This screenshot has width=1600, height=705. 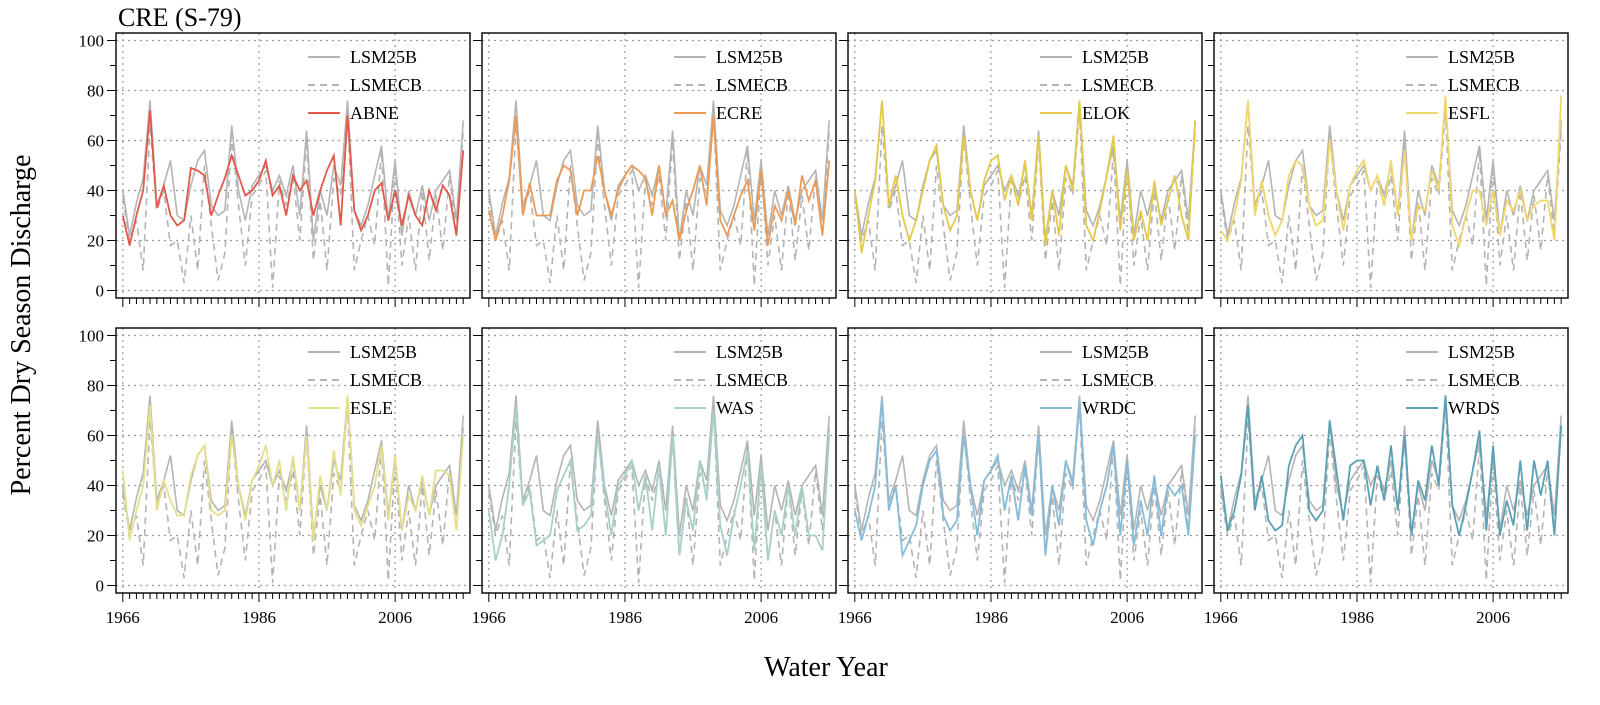 I want to click on panel-ecre: LSM25B LSMECB ECRE, so click(x=655, y=169).